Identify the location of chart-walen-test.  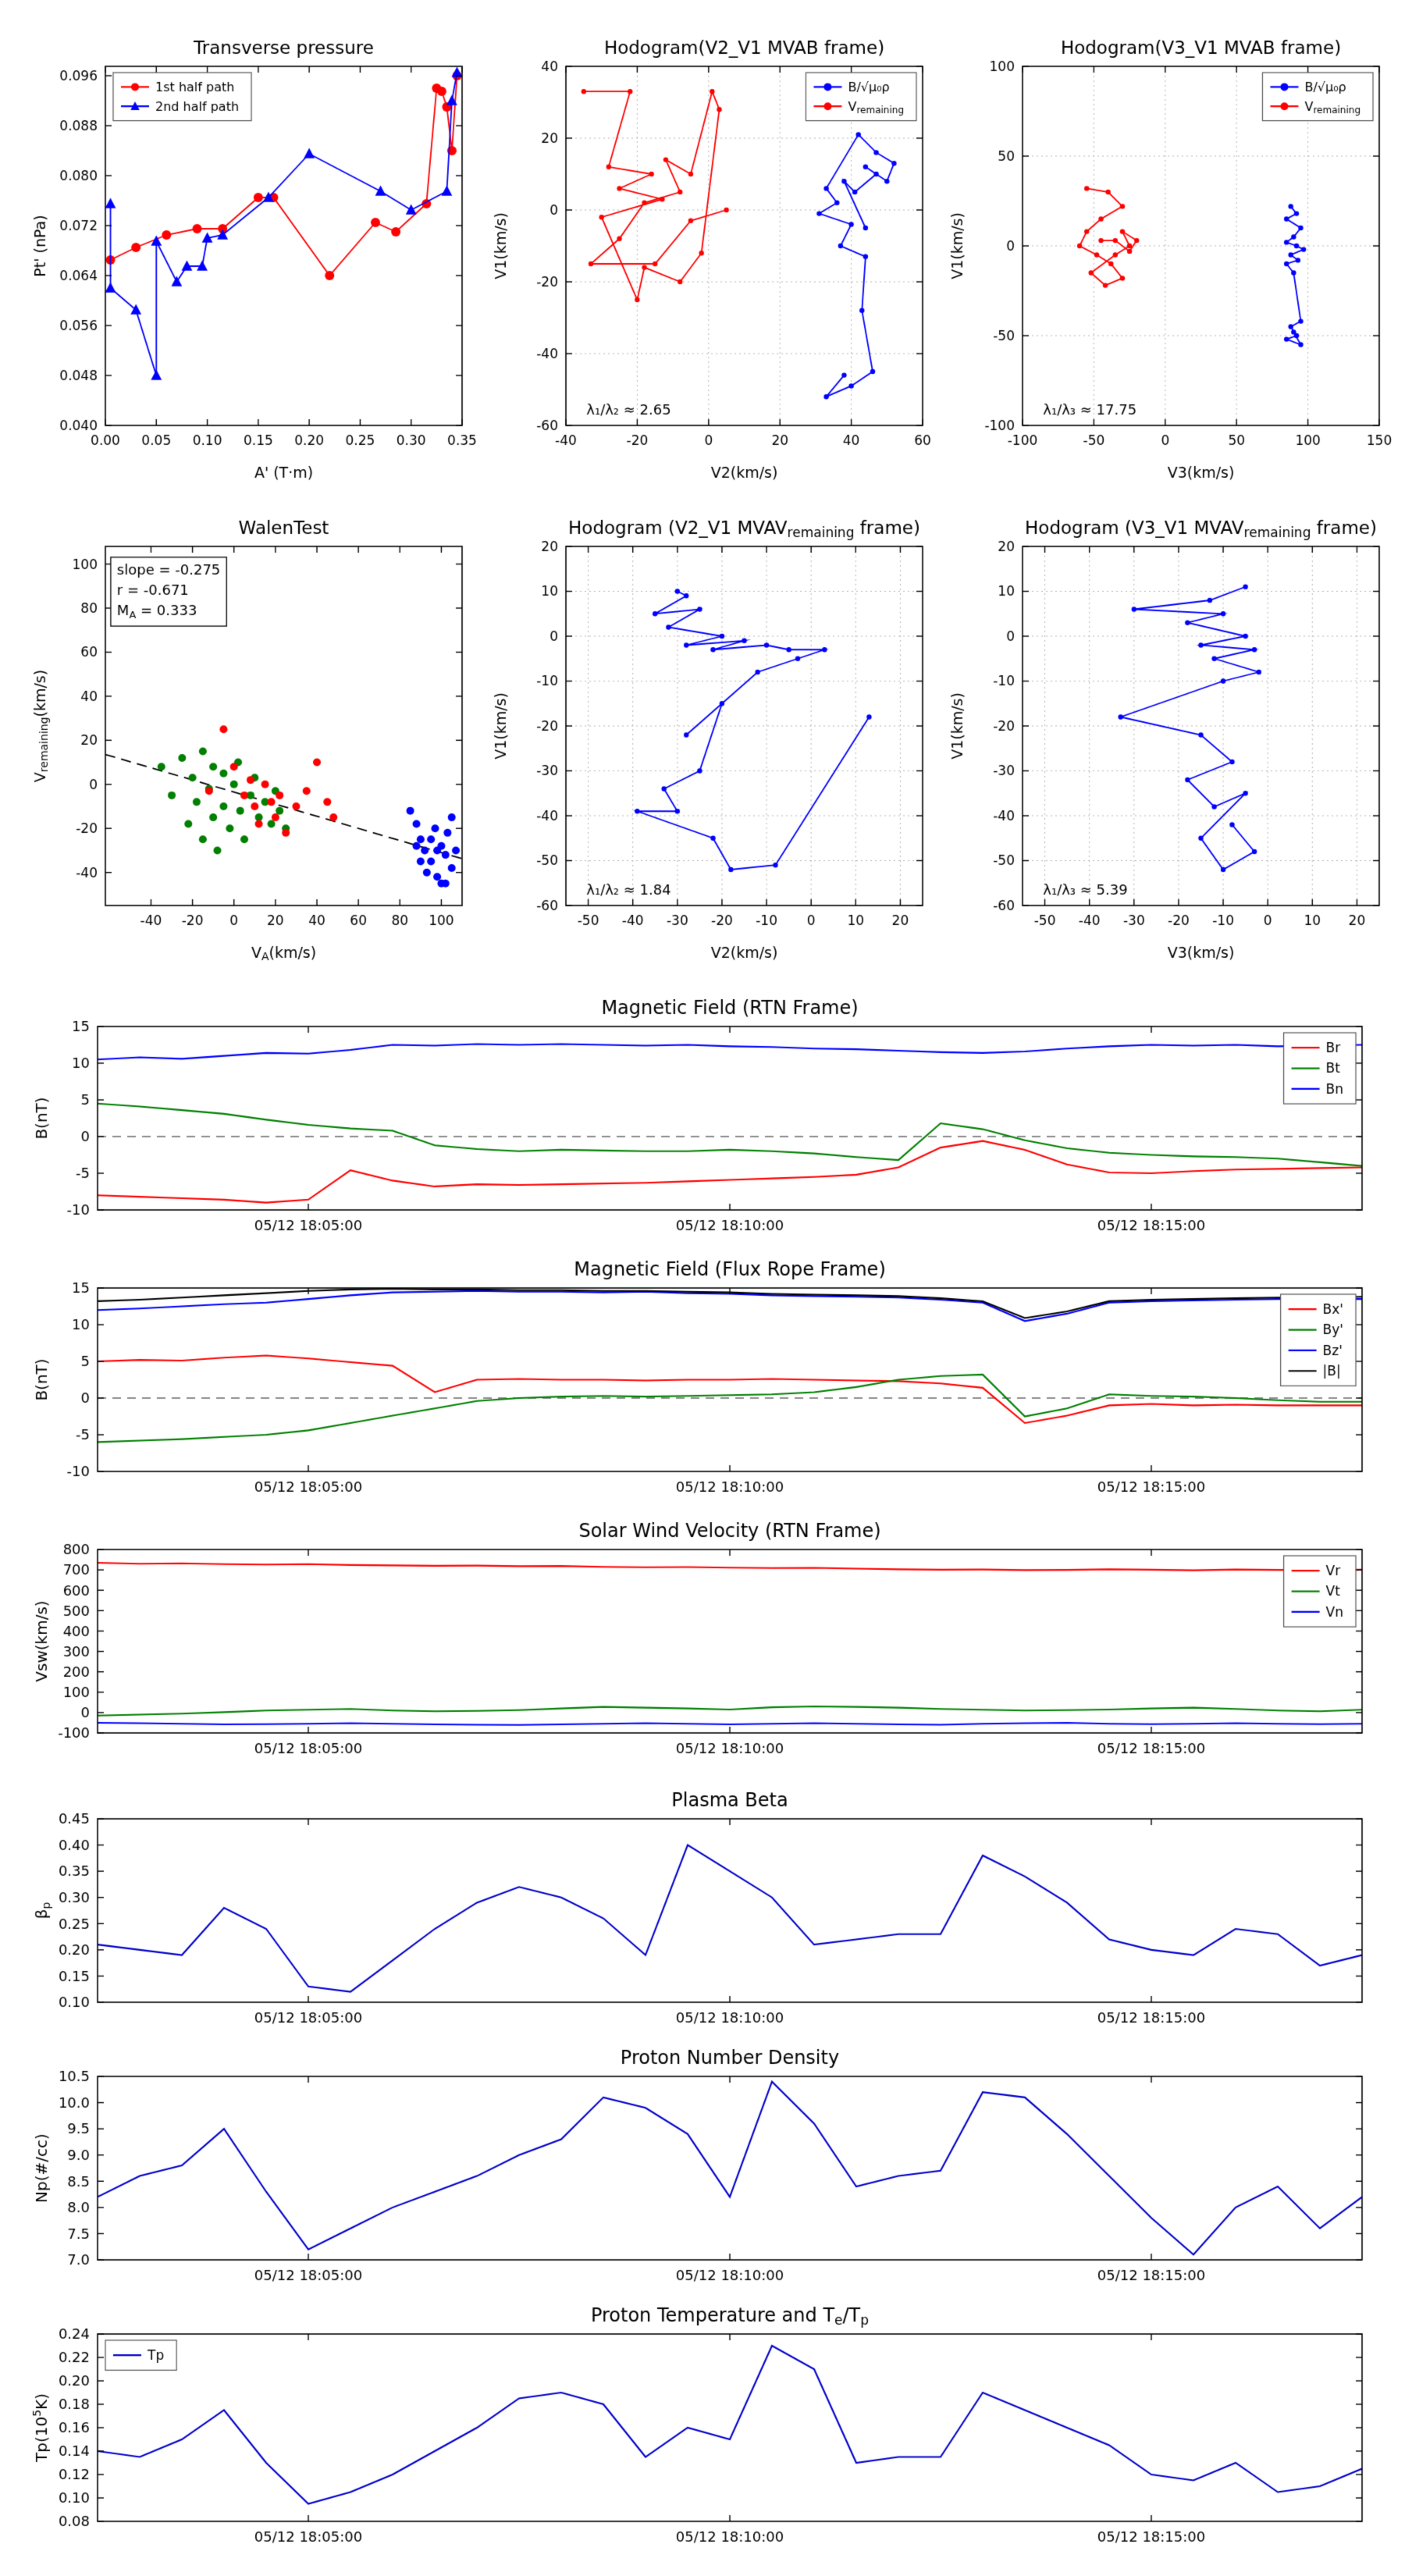
(250, 737).